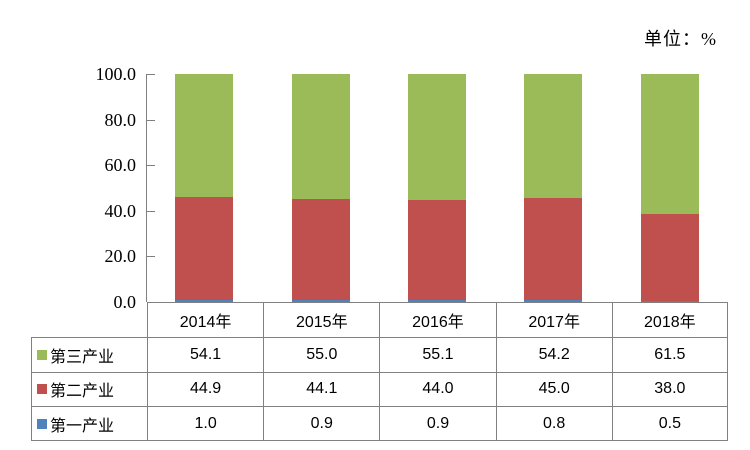 This screenshot has width=750, height=450. What do you see at coordinates (437, 319) in the screenshot?
I see `table-header-year-cell: 2016年` at bounding box center [437, 319].